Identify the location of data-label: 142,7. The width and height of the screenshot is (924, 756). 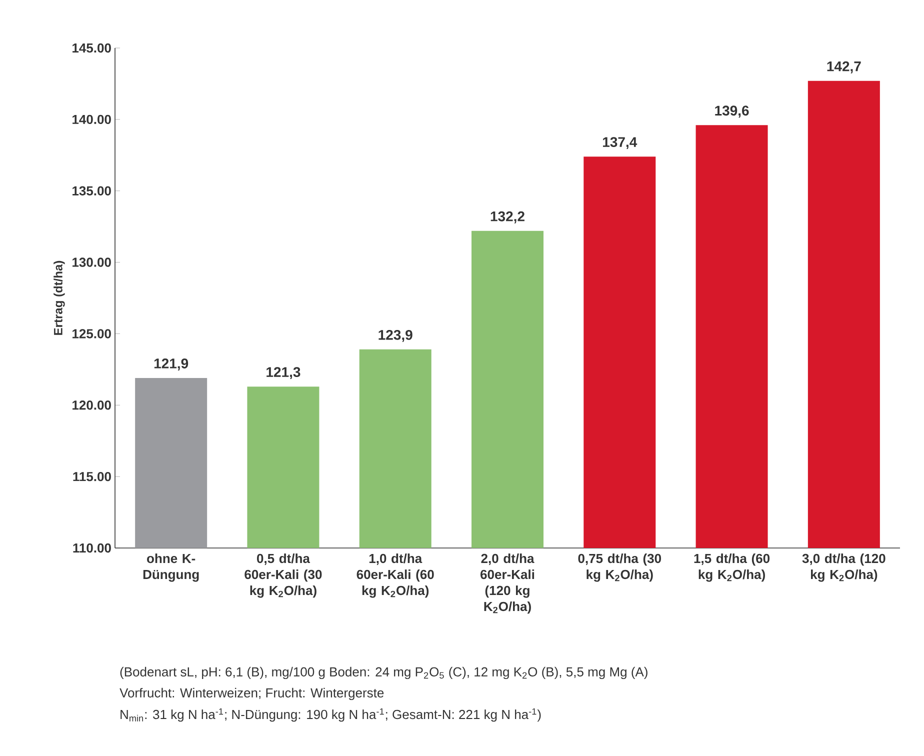
(844, 67).